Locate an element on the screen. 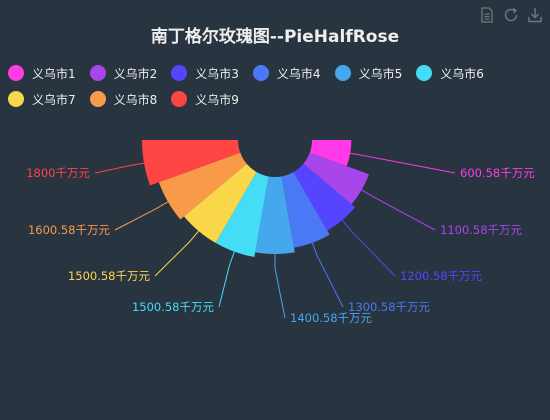  legend-item: 义乌市2 is located at coordinates (123, 73).